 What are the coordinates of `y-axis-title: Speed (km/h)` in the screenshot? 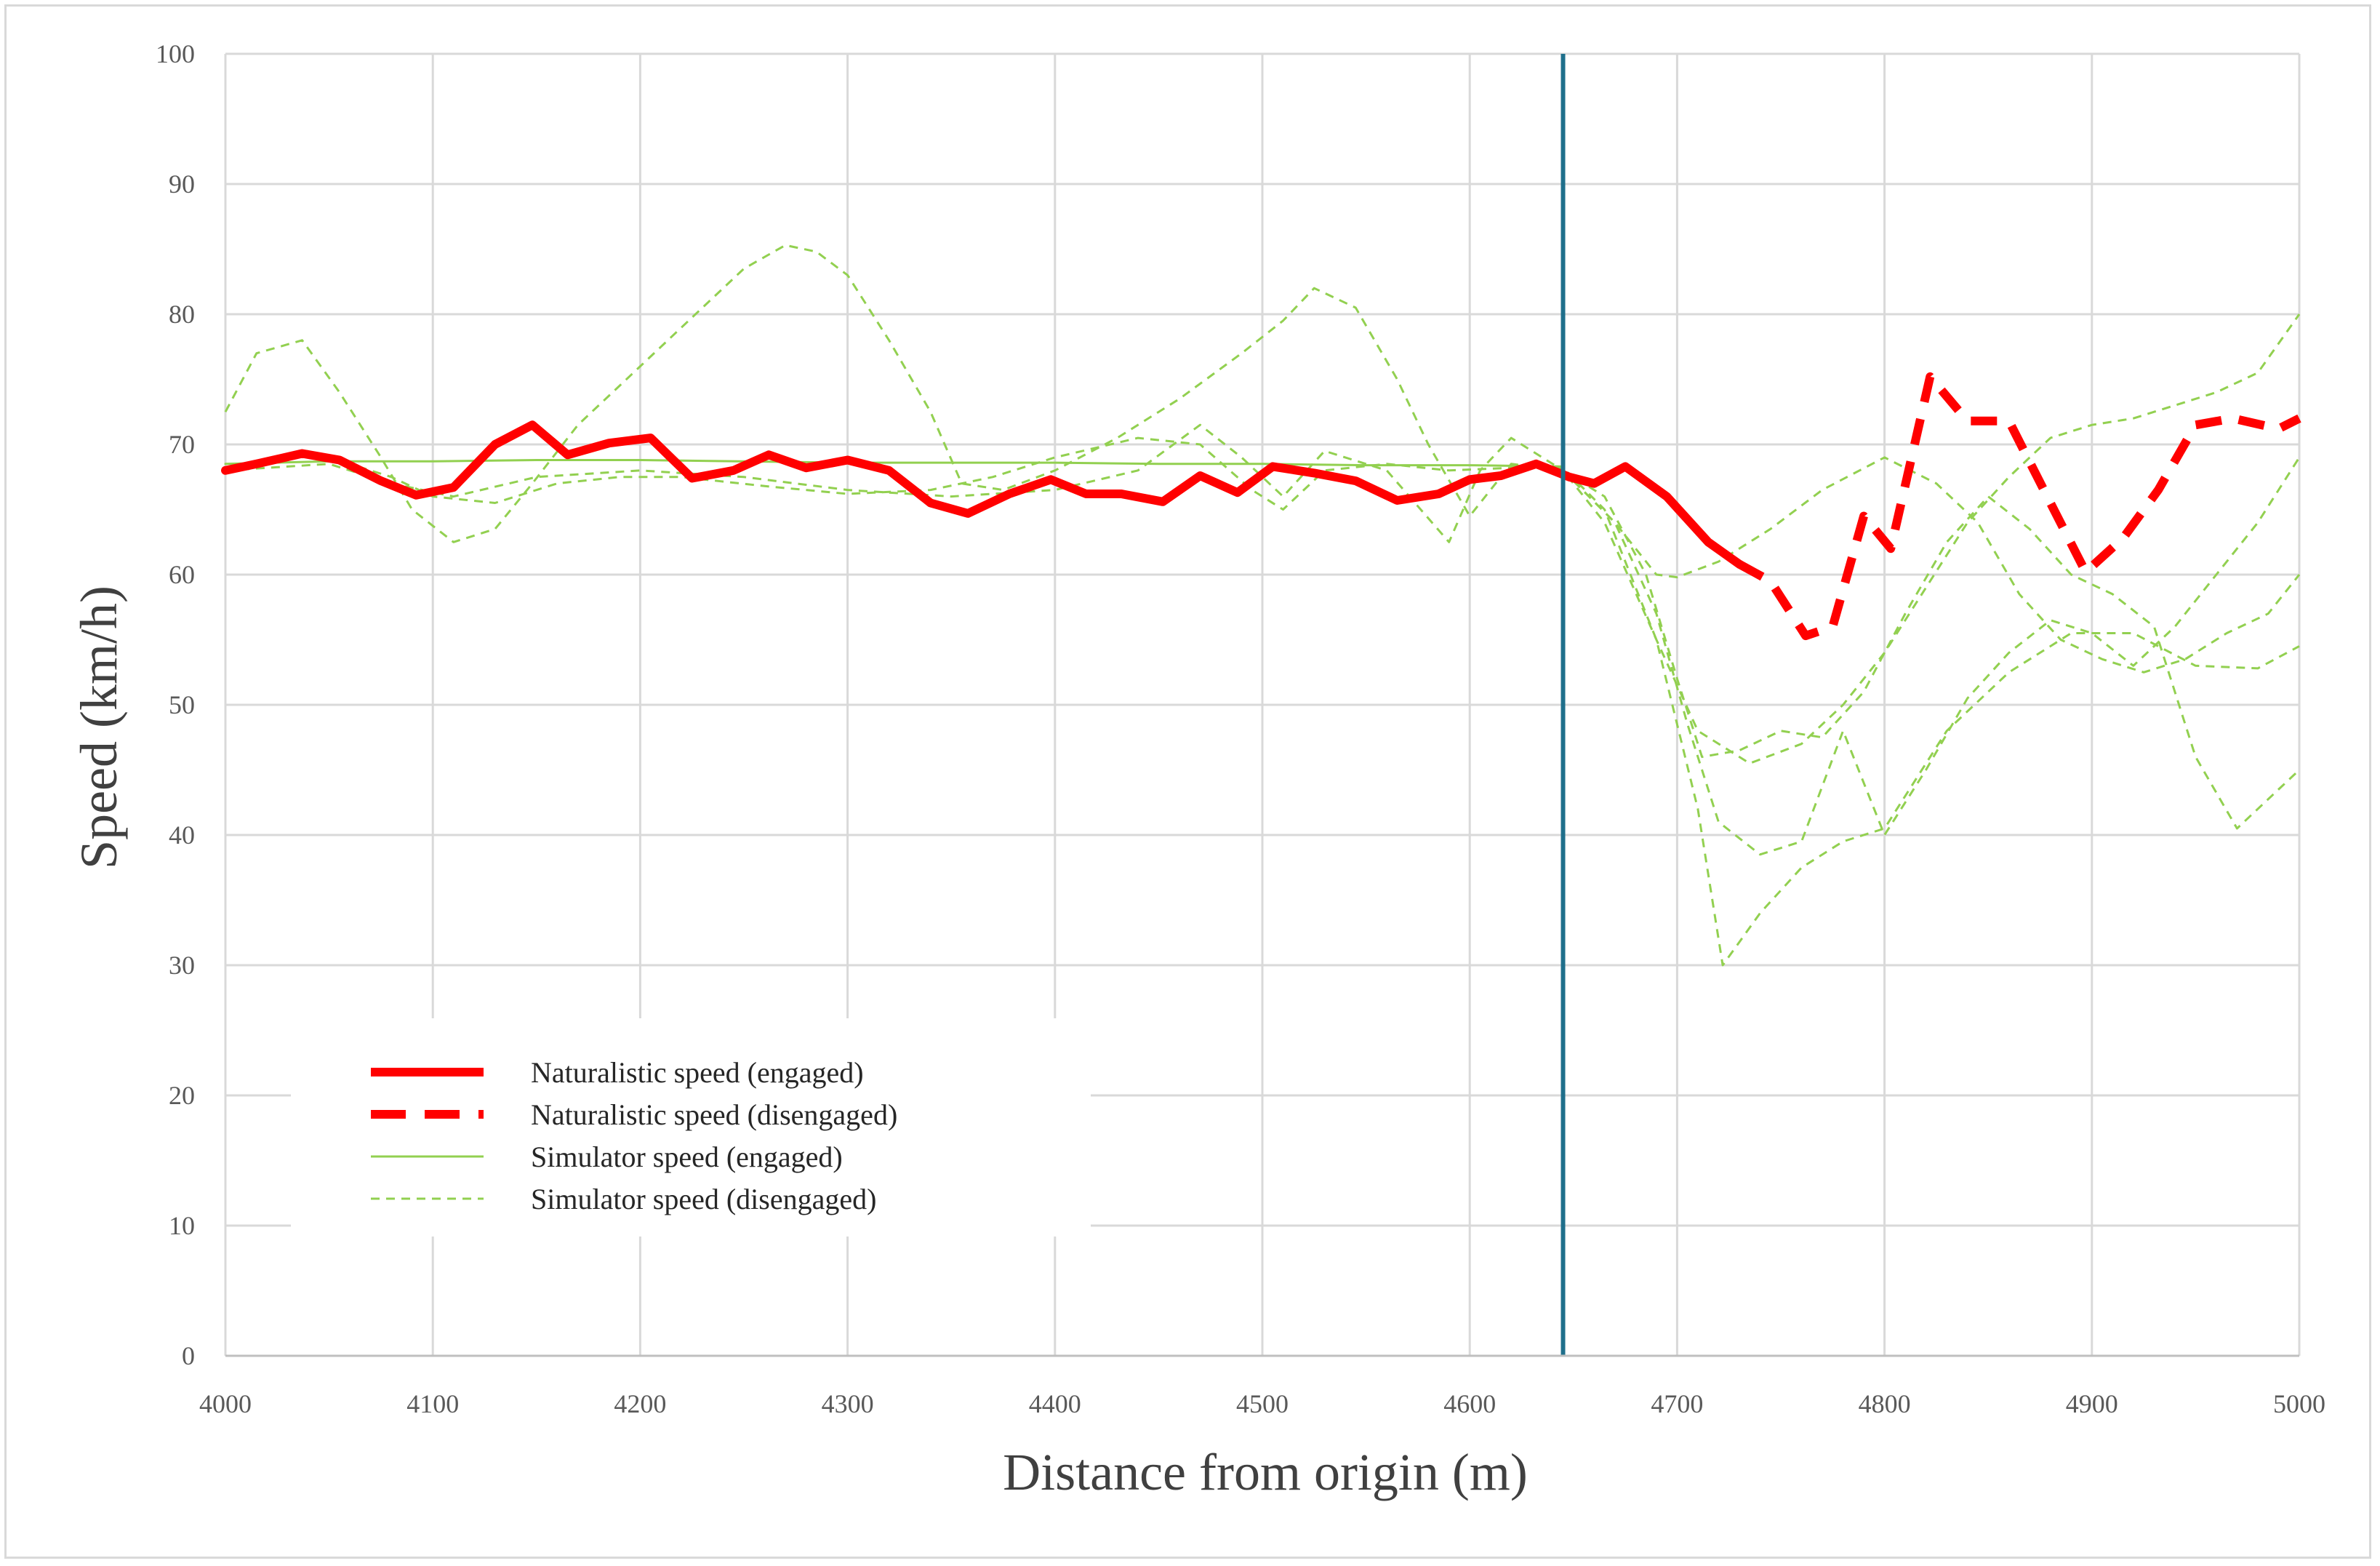 It's located at (99, 727).